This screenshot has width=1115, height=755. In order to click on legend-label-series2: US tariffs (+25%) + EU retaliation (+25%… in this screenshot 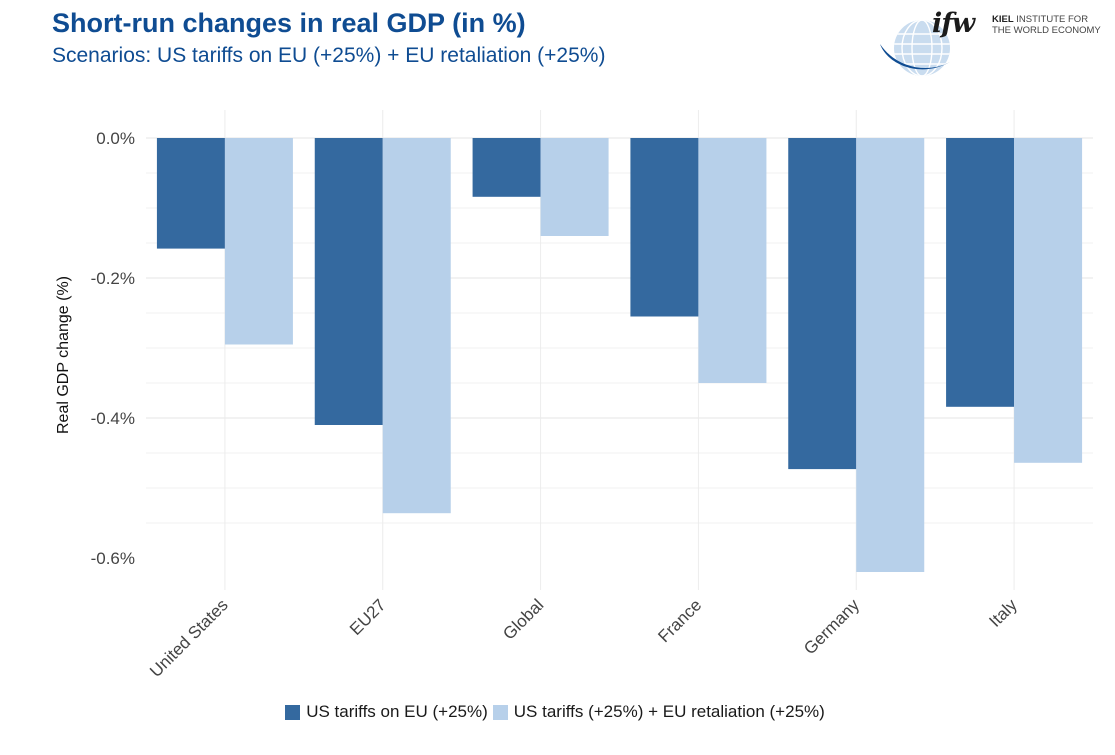, I will do `click(669, 711)`.